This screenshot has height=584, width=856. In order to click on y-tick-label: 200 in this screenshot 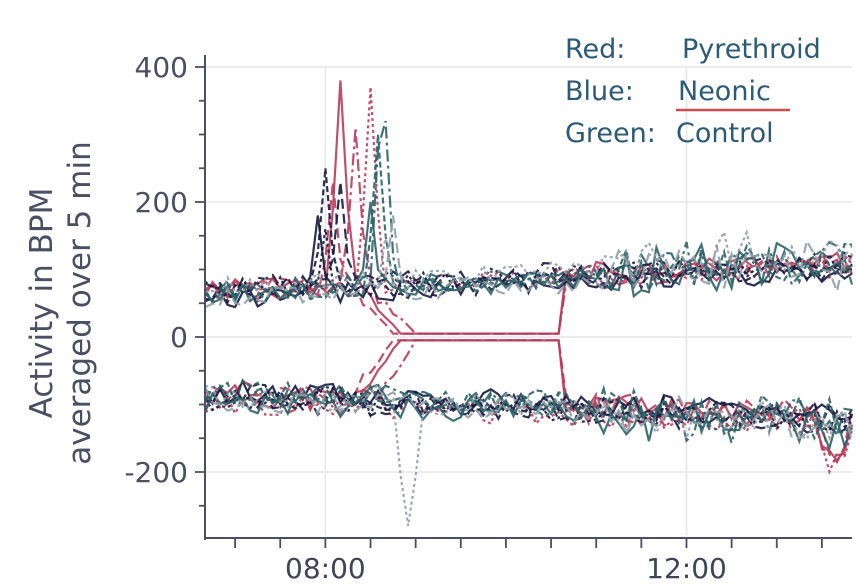, I will do `click(161, 202)`.